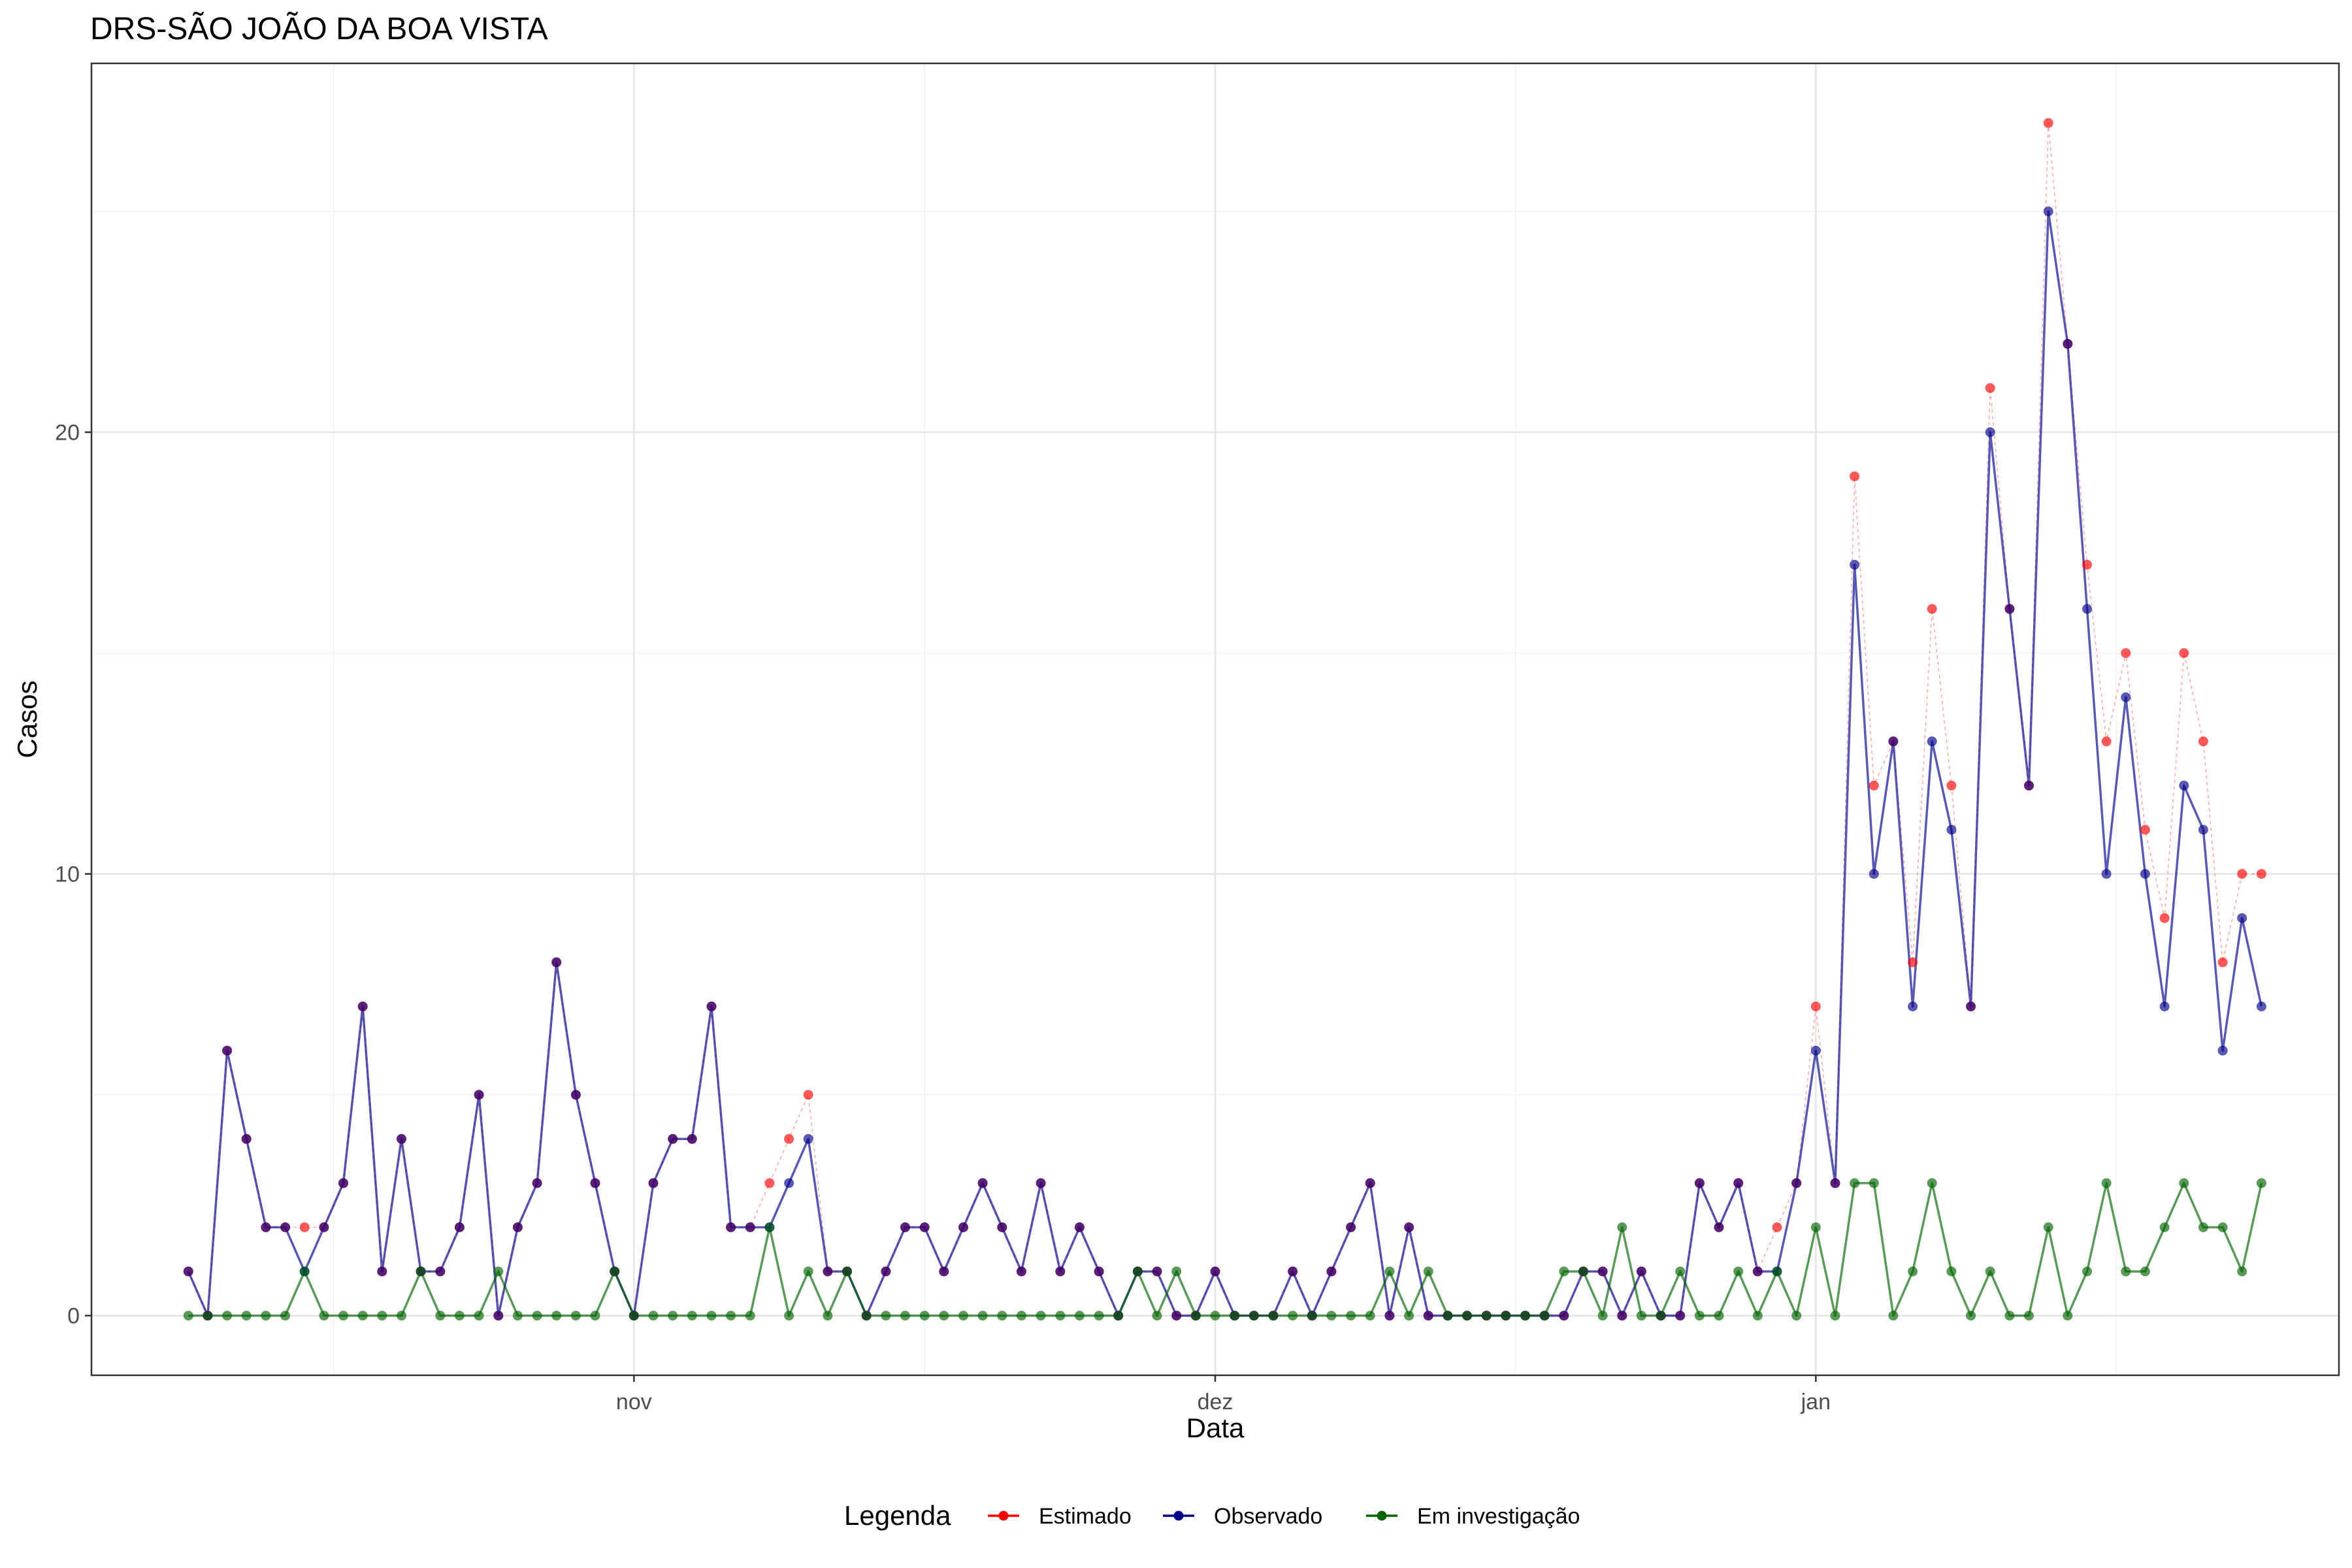 This screenshot has width=2352, height=1568. Describe the element at coordinates (634, 1402) in the screenshot. I see `x-tick-label: nov` at that location.